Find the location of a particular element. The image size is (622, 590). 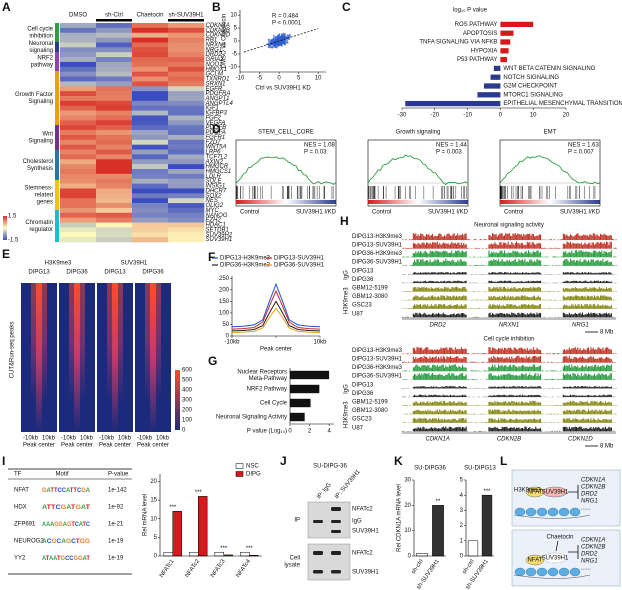

panel-letter: E is located at coordinates (6, 254).